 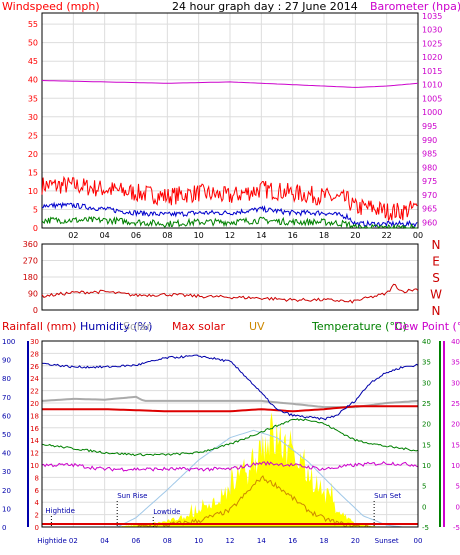 I want to click on windspeed-axis-label: Windspeed (mph), so click(x=51, y=6).